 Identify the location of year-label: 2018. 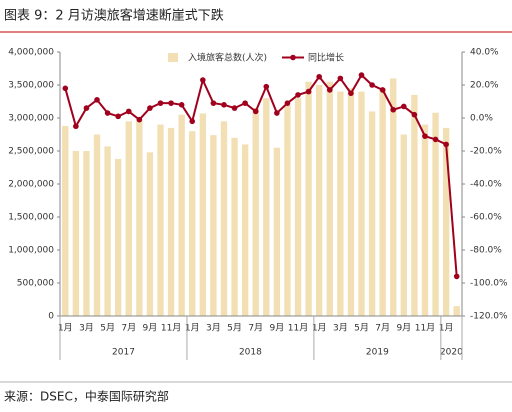
(250, 353).